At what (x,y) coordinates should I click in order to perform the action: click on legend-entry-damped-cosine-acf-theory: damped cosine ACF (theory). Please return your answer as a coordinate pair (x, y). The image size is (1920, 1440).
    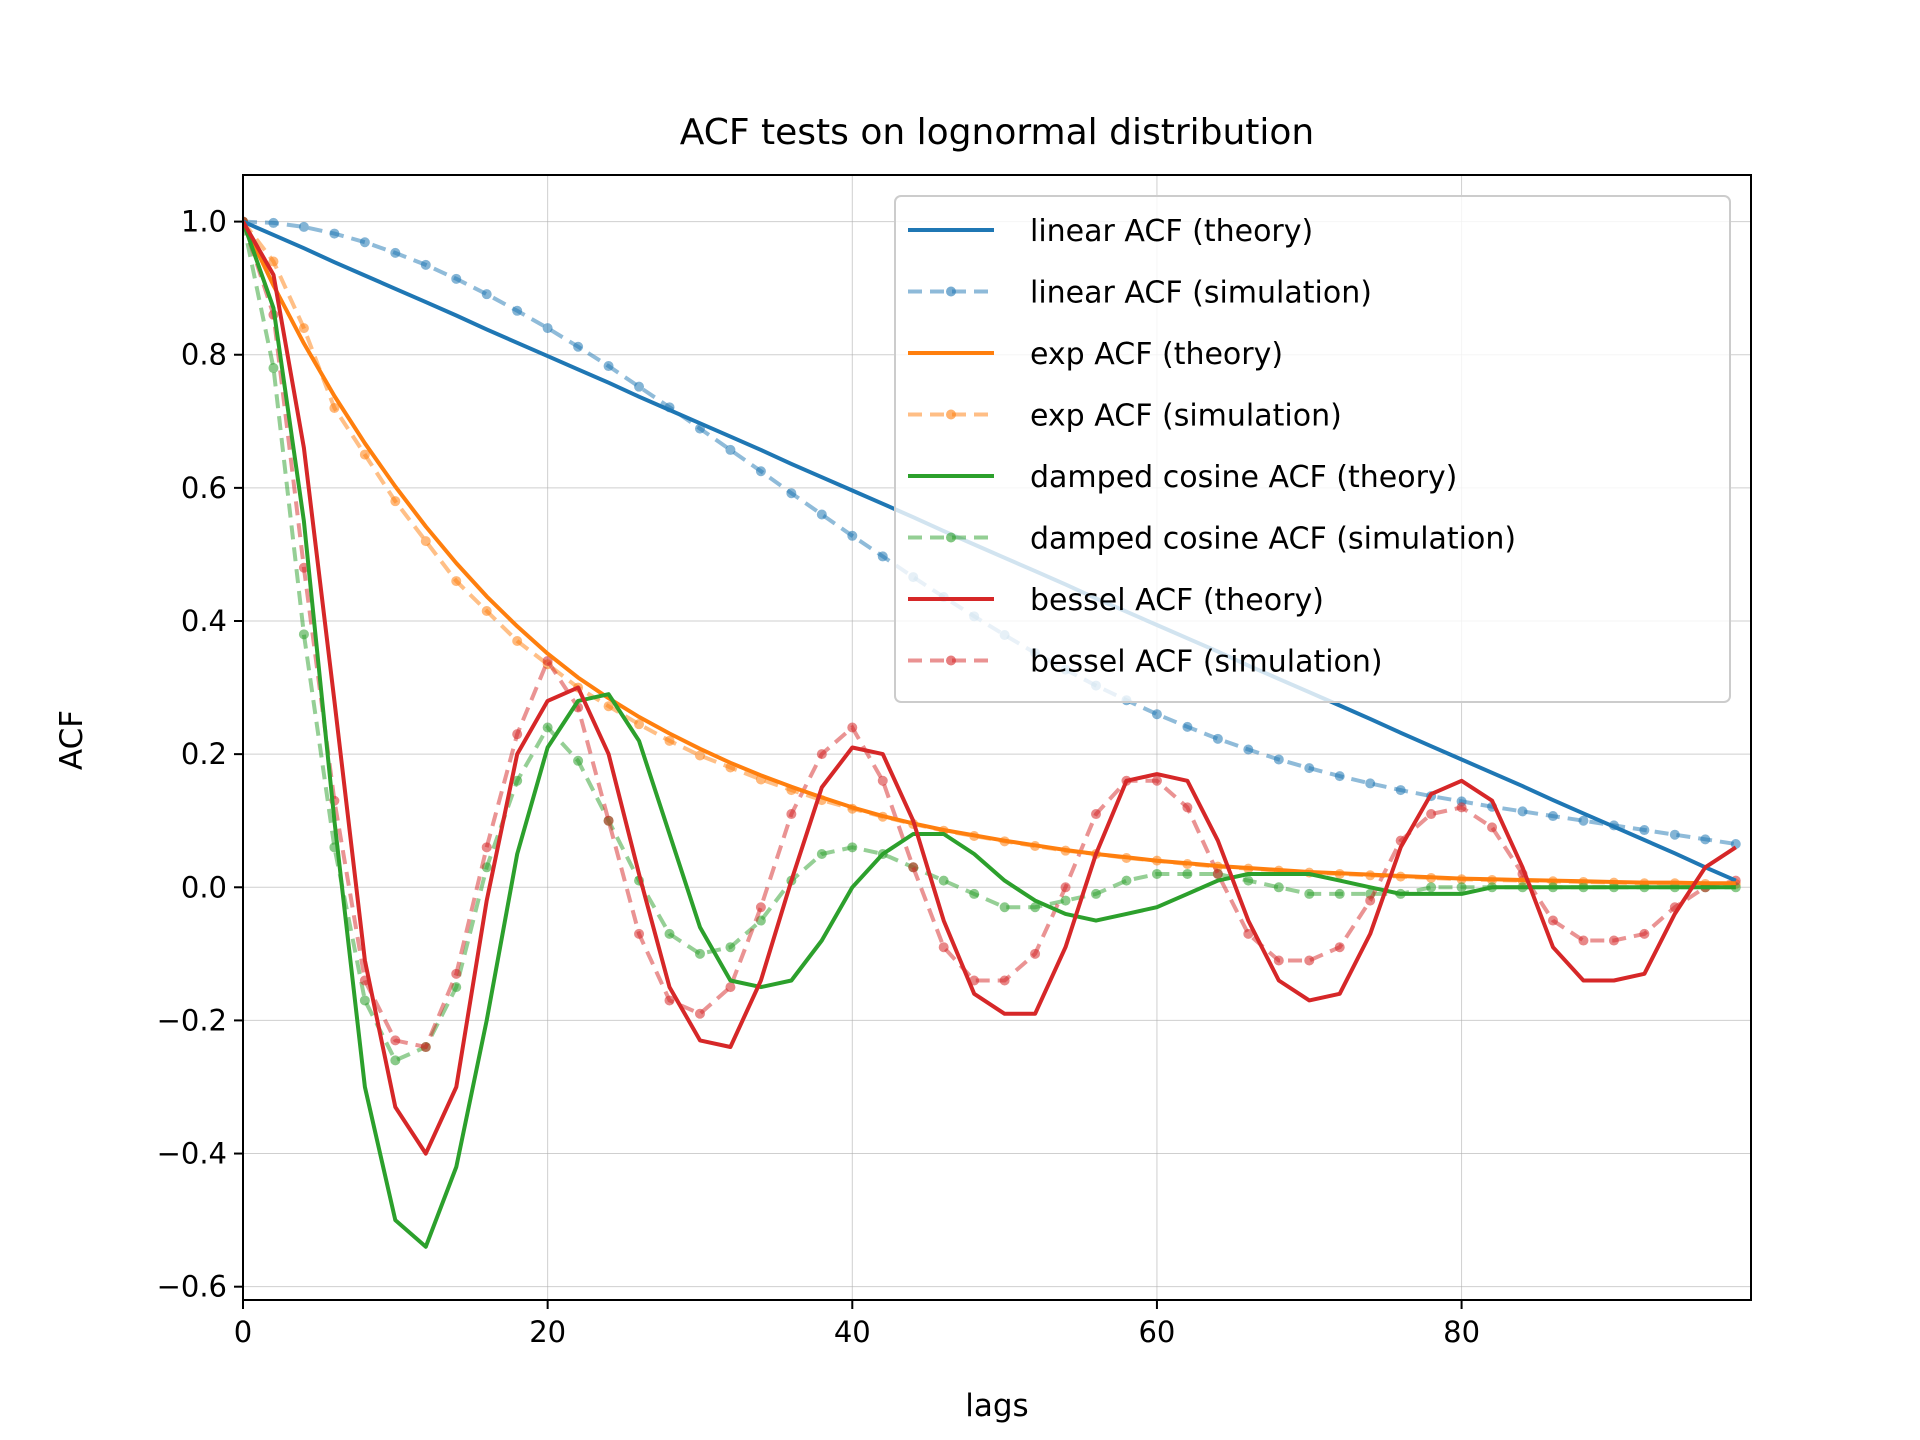
    Looking at the image, I should click on (1182, 477).